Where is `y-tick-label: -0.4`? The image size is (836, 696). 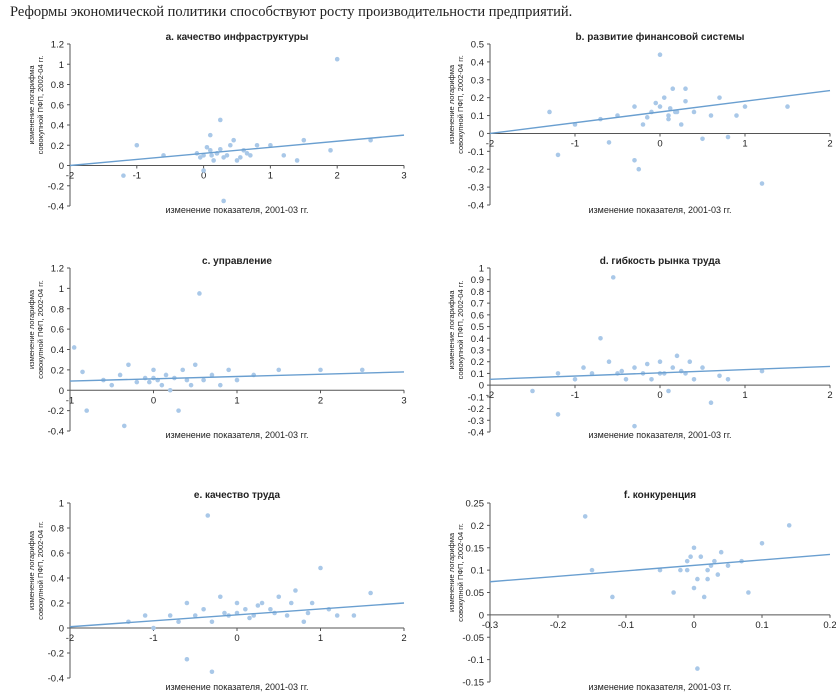 y-tick-label: -0.4 is located at coordinates (56, 207).